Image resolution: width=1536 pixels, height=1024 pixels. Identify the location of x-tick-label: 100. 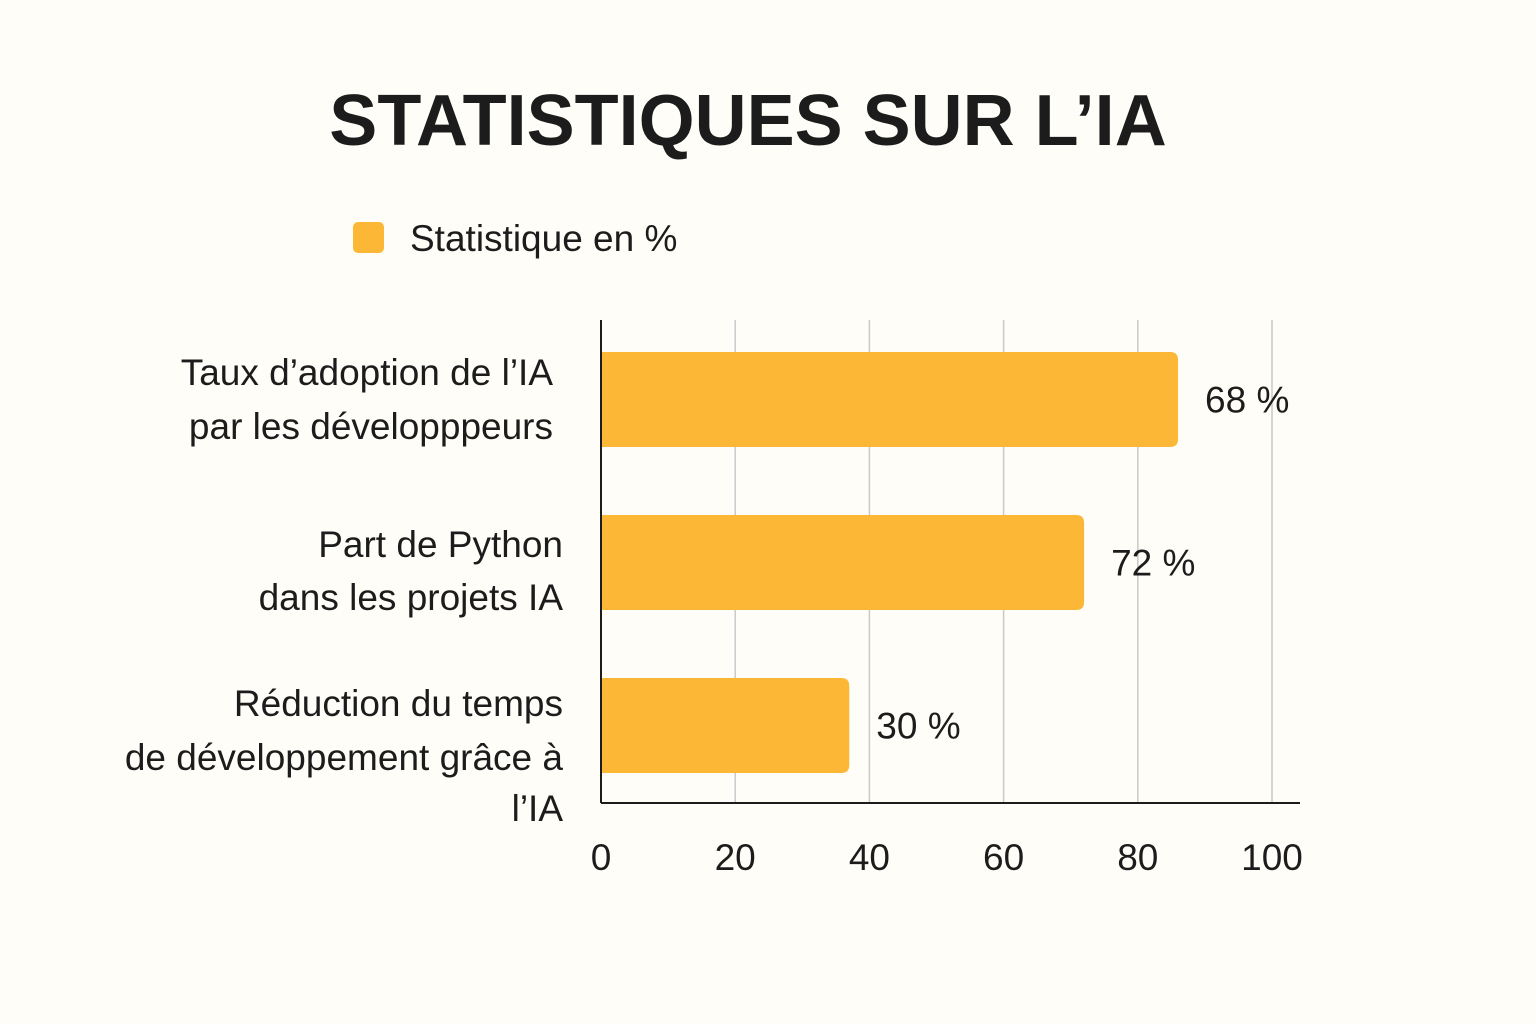
(1272, 857).